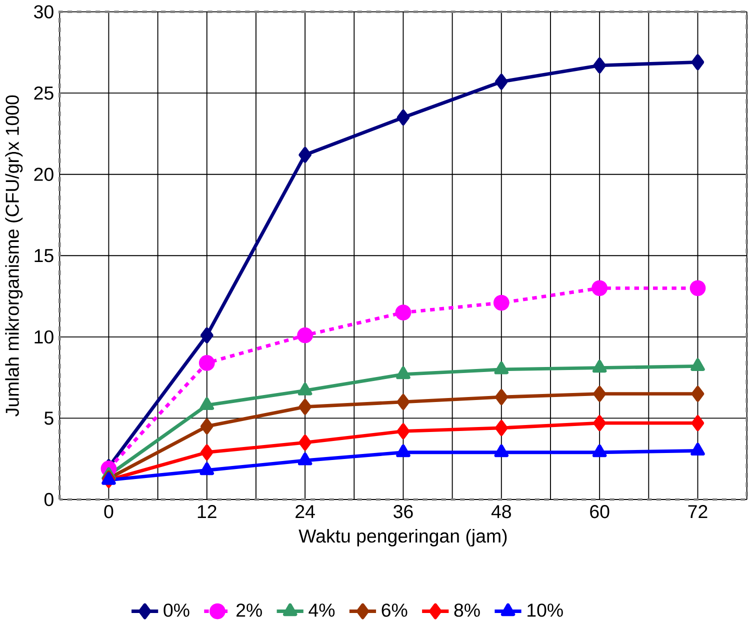  I want to click on x-tick-label: 24, so click(305, 511).